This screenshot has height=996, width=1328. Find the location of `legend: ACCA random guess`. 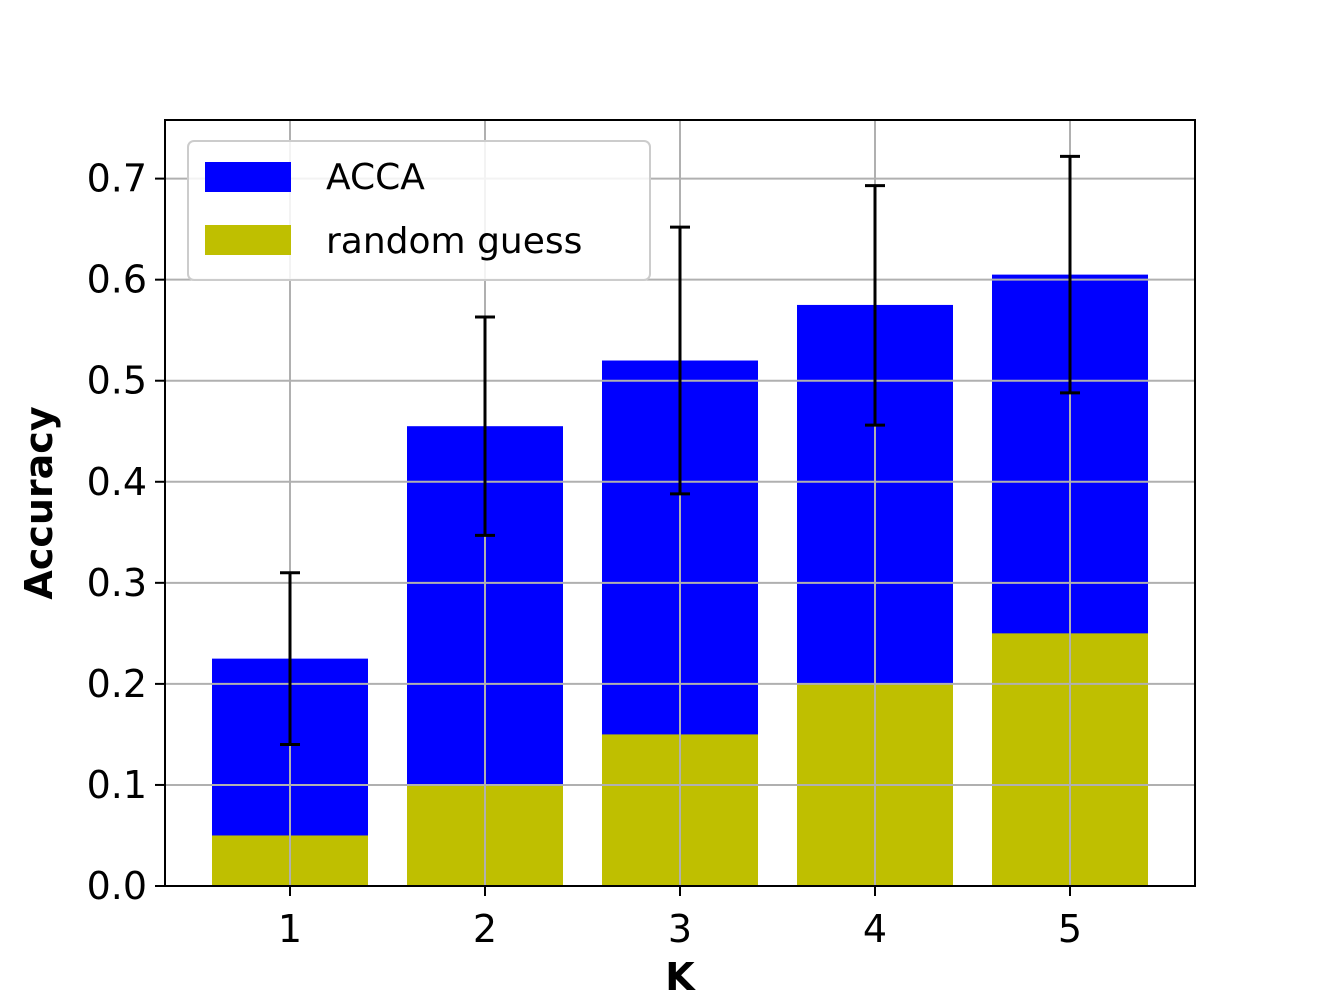

legend: ACCA random guess is located at coordinates (419, 210).